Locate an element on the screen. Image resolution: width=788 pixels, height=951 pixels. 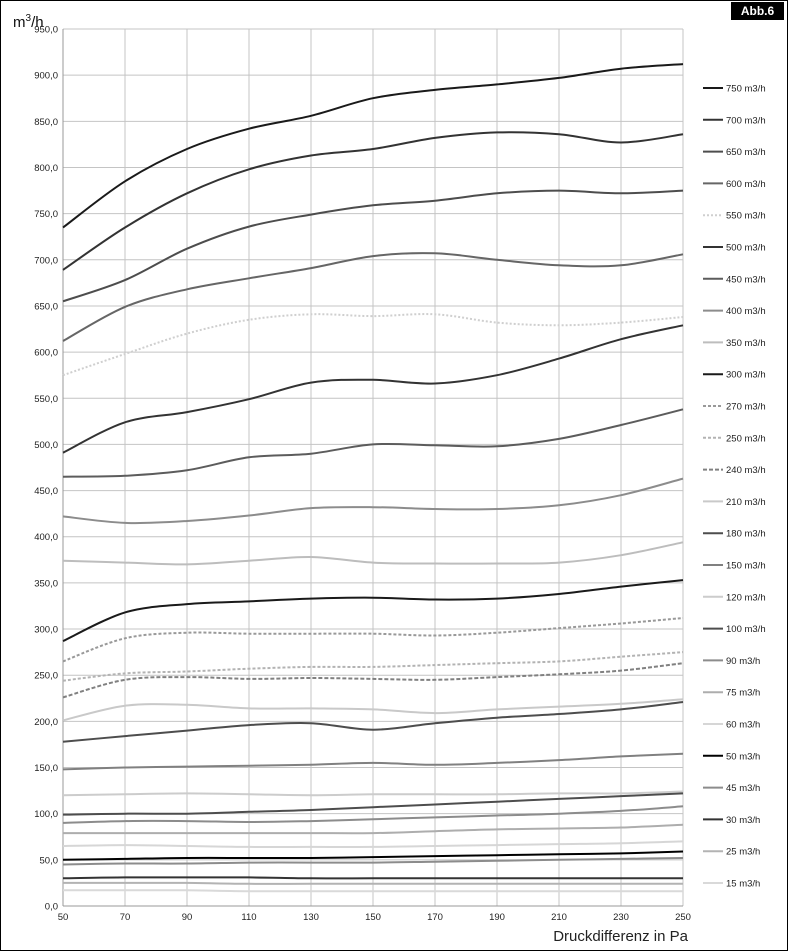
y-tick-label: 350,0 is located at coordinates (46, 583).